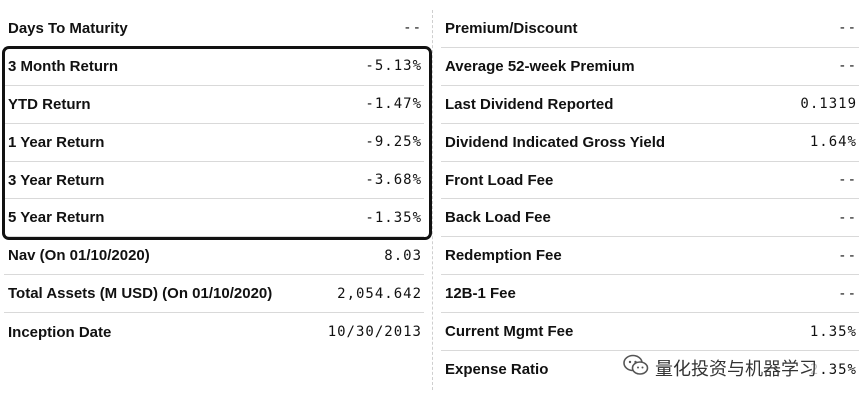 Image resolution: width=867 pixels, height=400 pixels. Describe the element at coordinates (214, 332) in the screenshot. I see `stat-row-inception-date: Inception Date 10/30/2013` at that location.